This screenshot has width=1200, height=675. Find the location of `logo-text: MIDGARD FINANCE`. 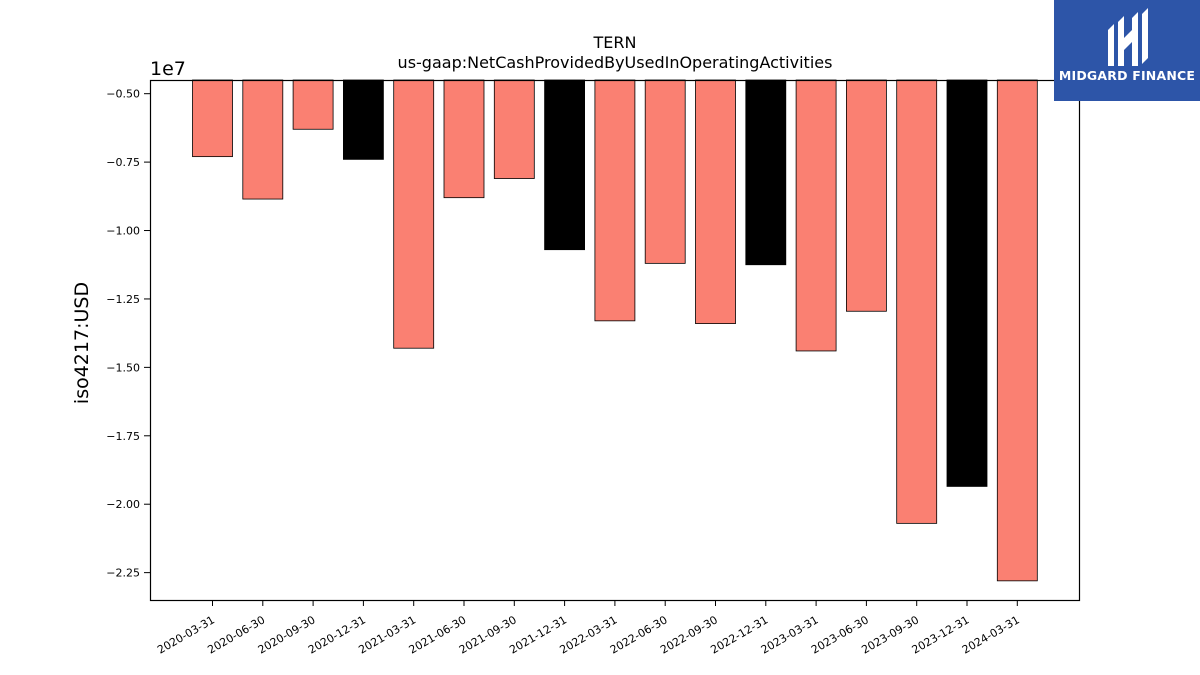

logo-text: MIDGARD FINANCE is located at coordinates (1127, 75).